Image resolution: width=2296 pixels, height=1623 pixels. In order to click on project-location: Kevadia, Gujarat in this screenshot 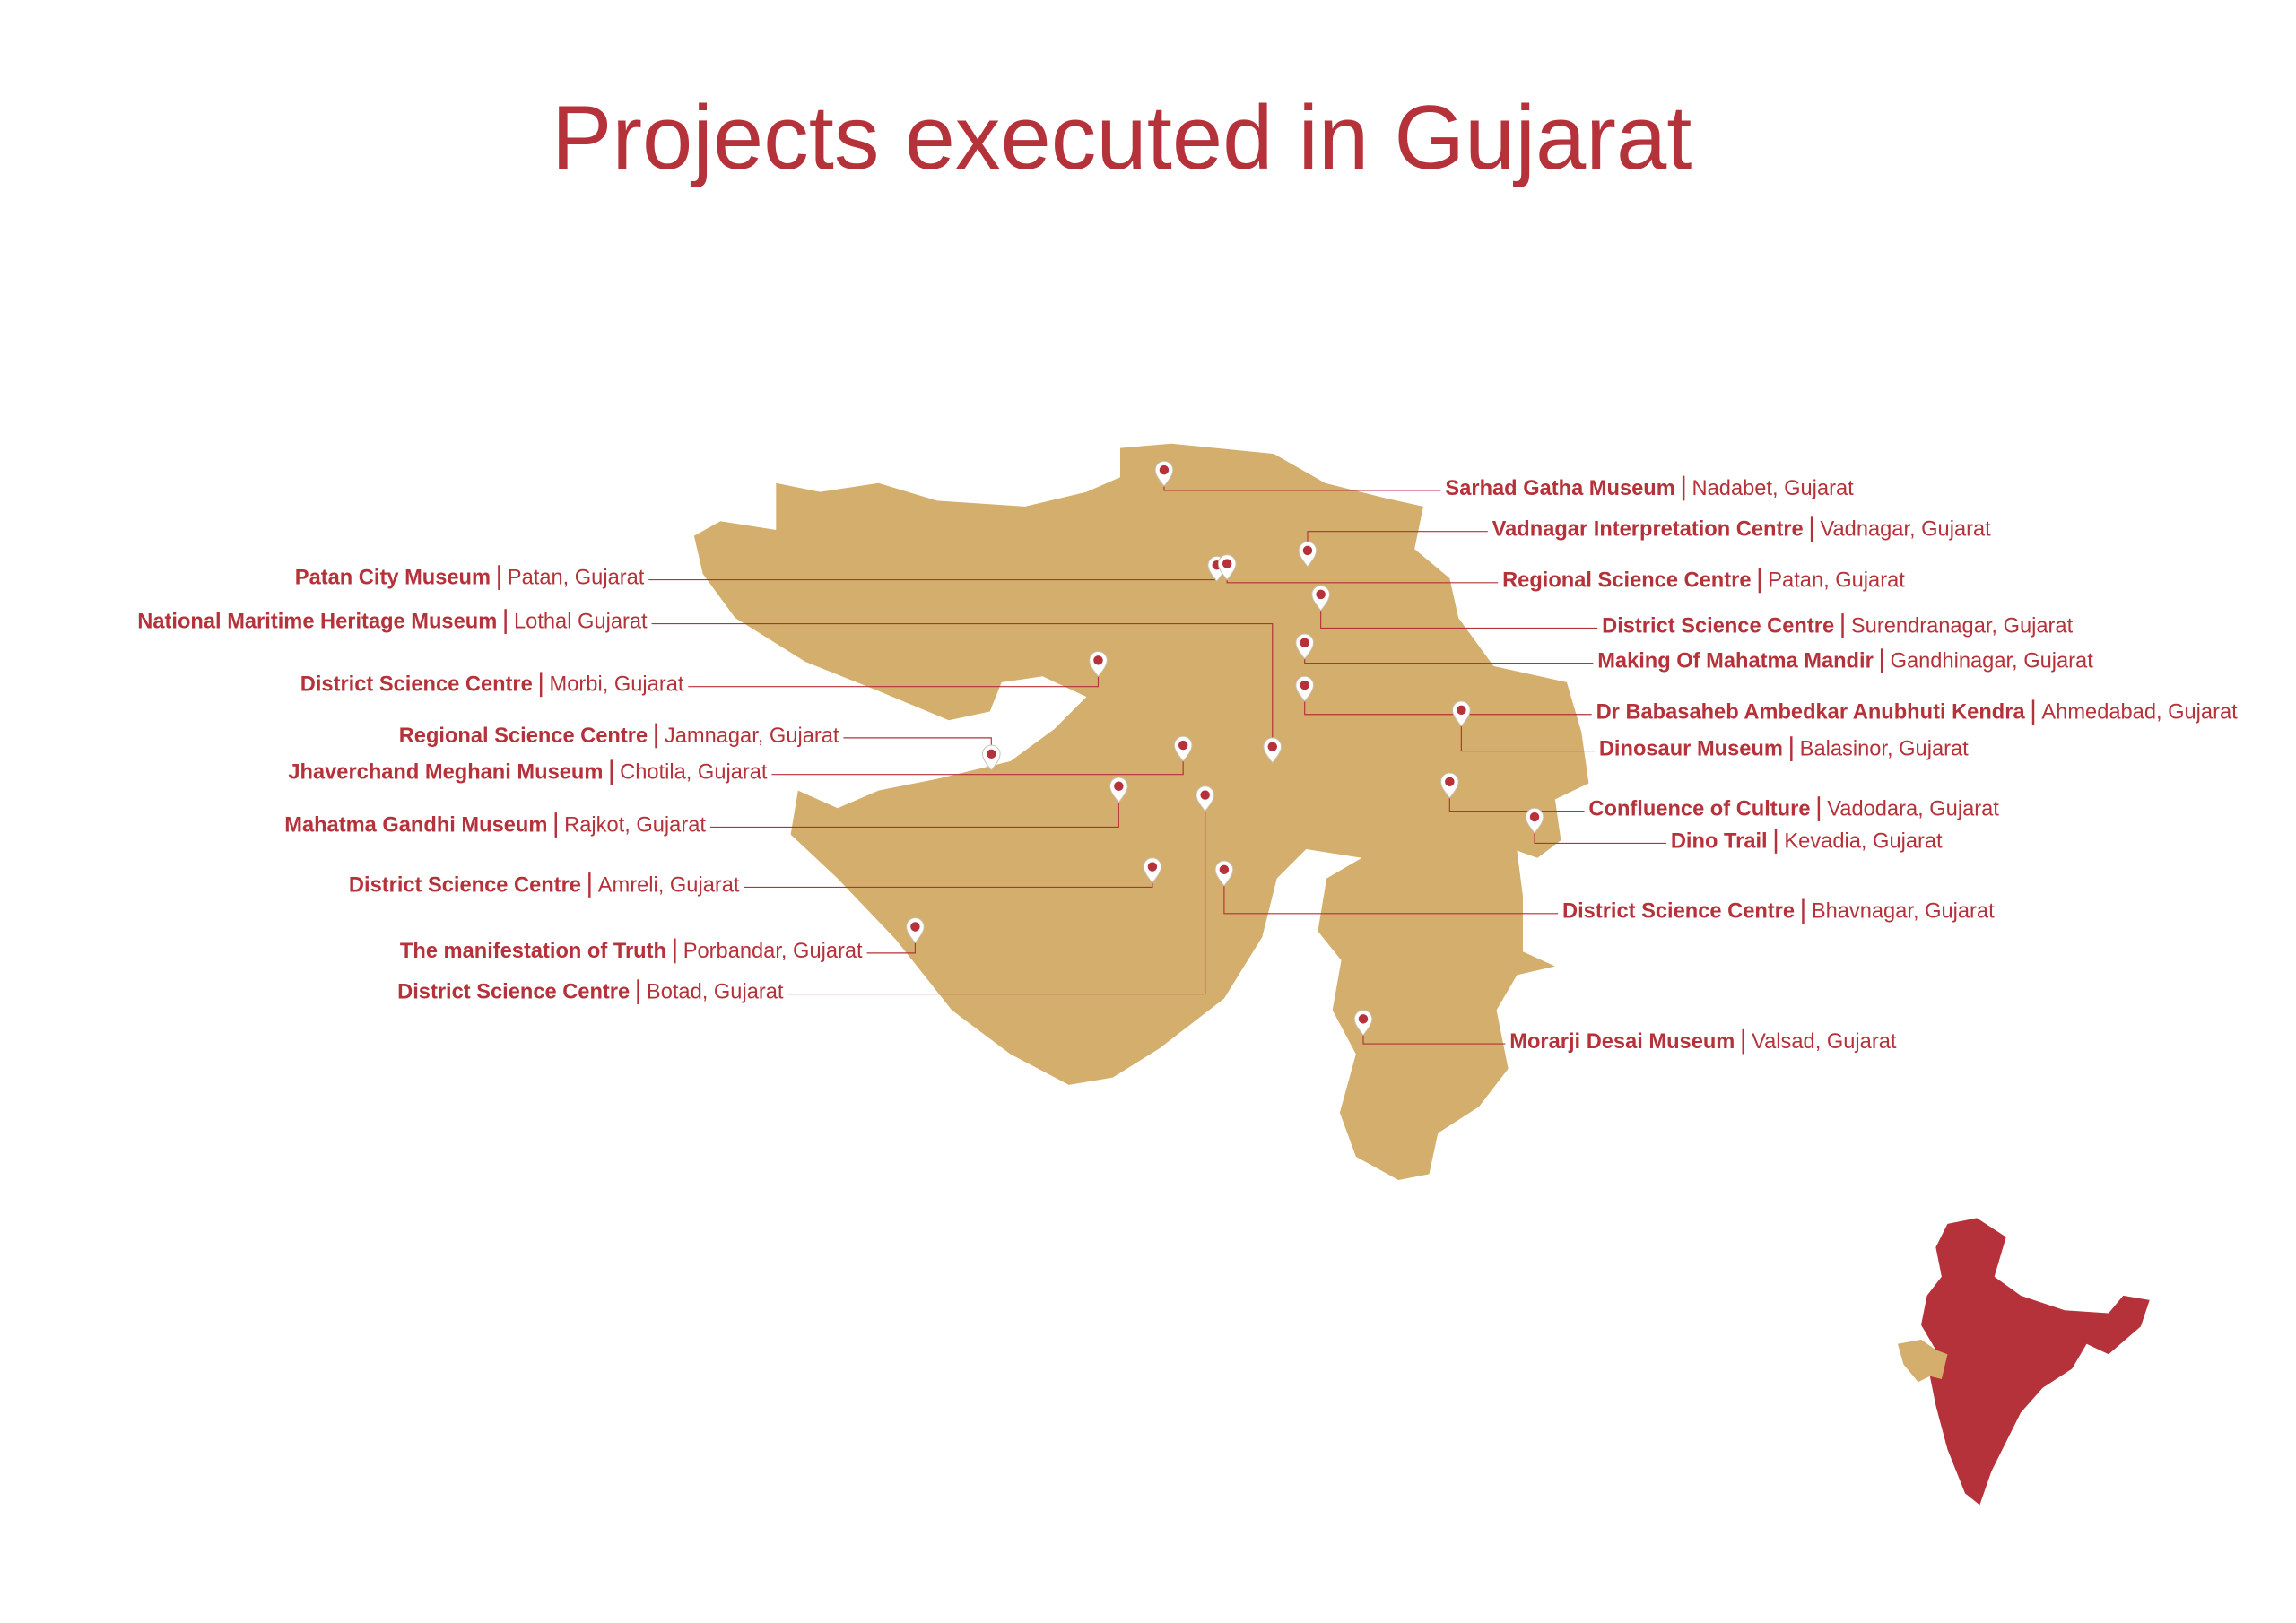, I will do `click(1863, 841)`.